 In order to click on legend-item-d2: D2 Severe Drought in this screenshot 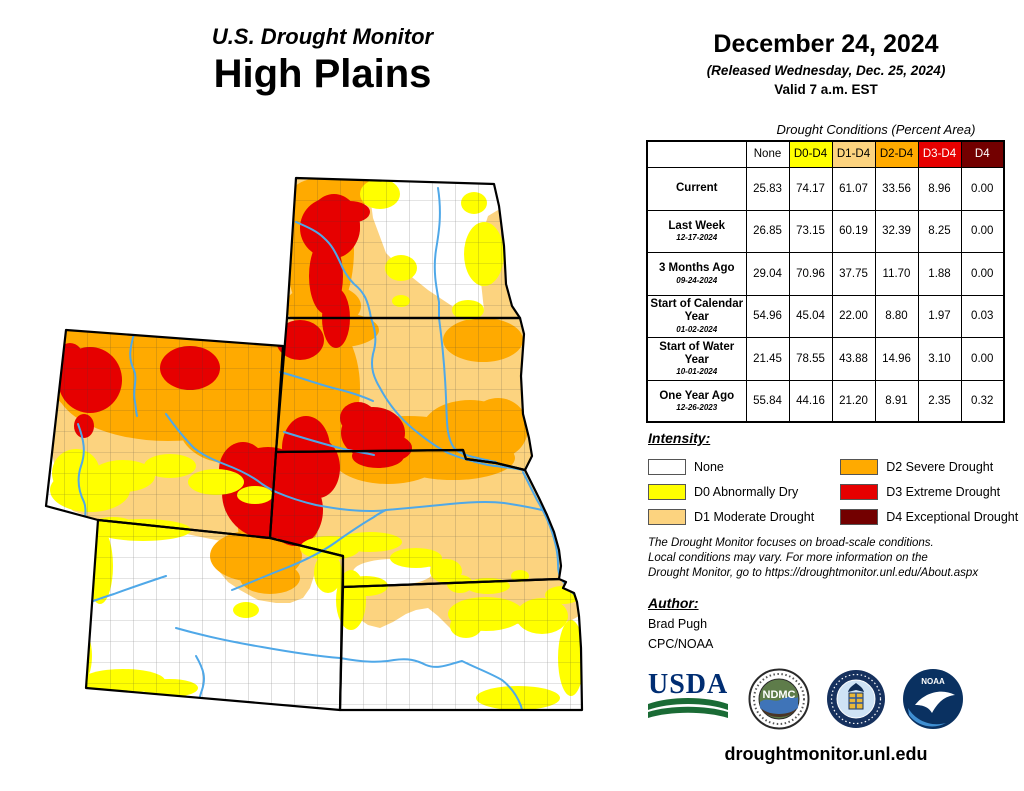, I will do `click(929, 466)`.